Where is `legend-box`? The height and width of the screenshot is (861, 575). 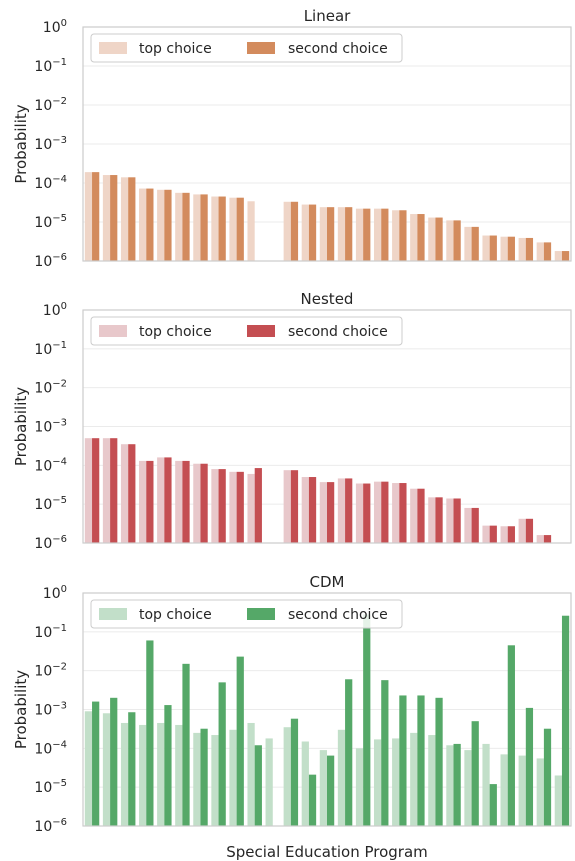
legend-box is located at coordinates (246, 614).